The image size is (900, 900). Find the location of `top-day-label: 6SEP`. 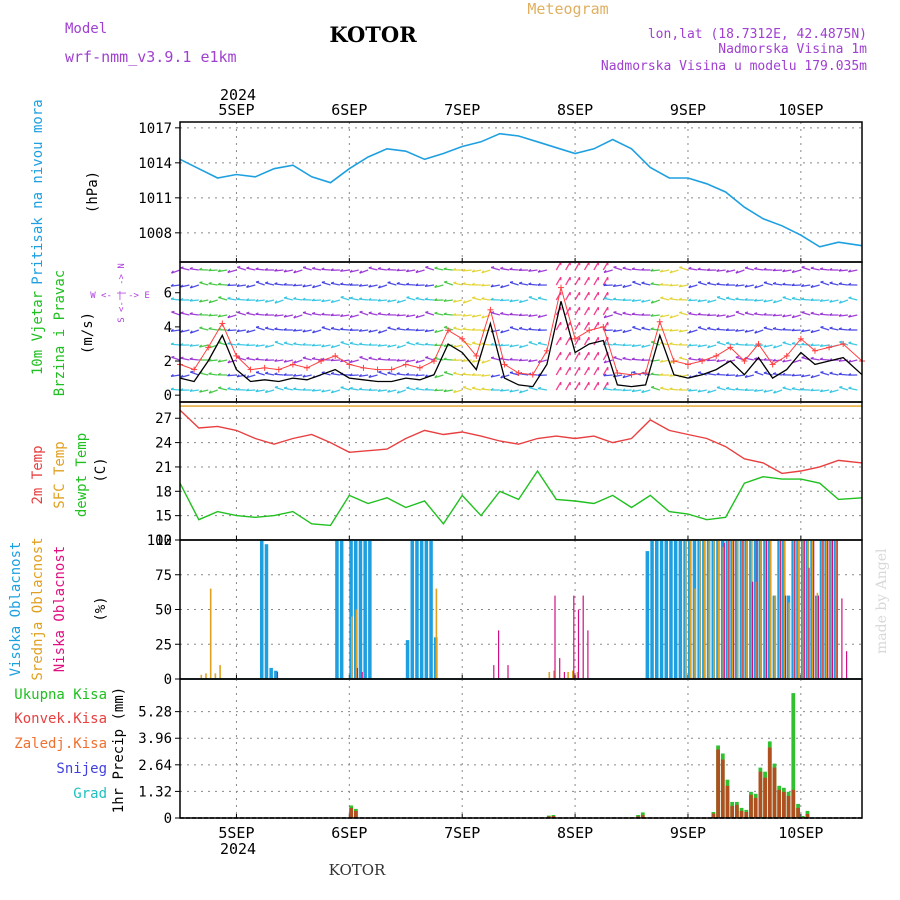

top-day-label: 6SEP is located at coordinates (349, 110).